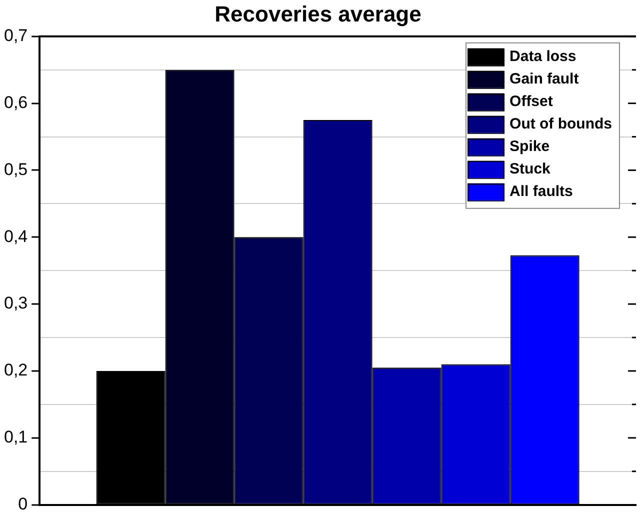 The height and width of the screenshot is (519, 640). Describe the element at coordinates (541, 191) in the screenshot. I see `legend-label: All faults` at that location.